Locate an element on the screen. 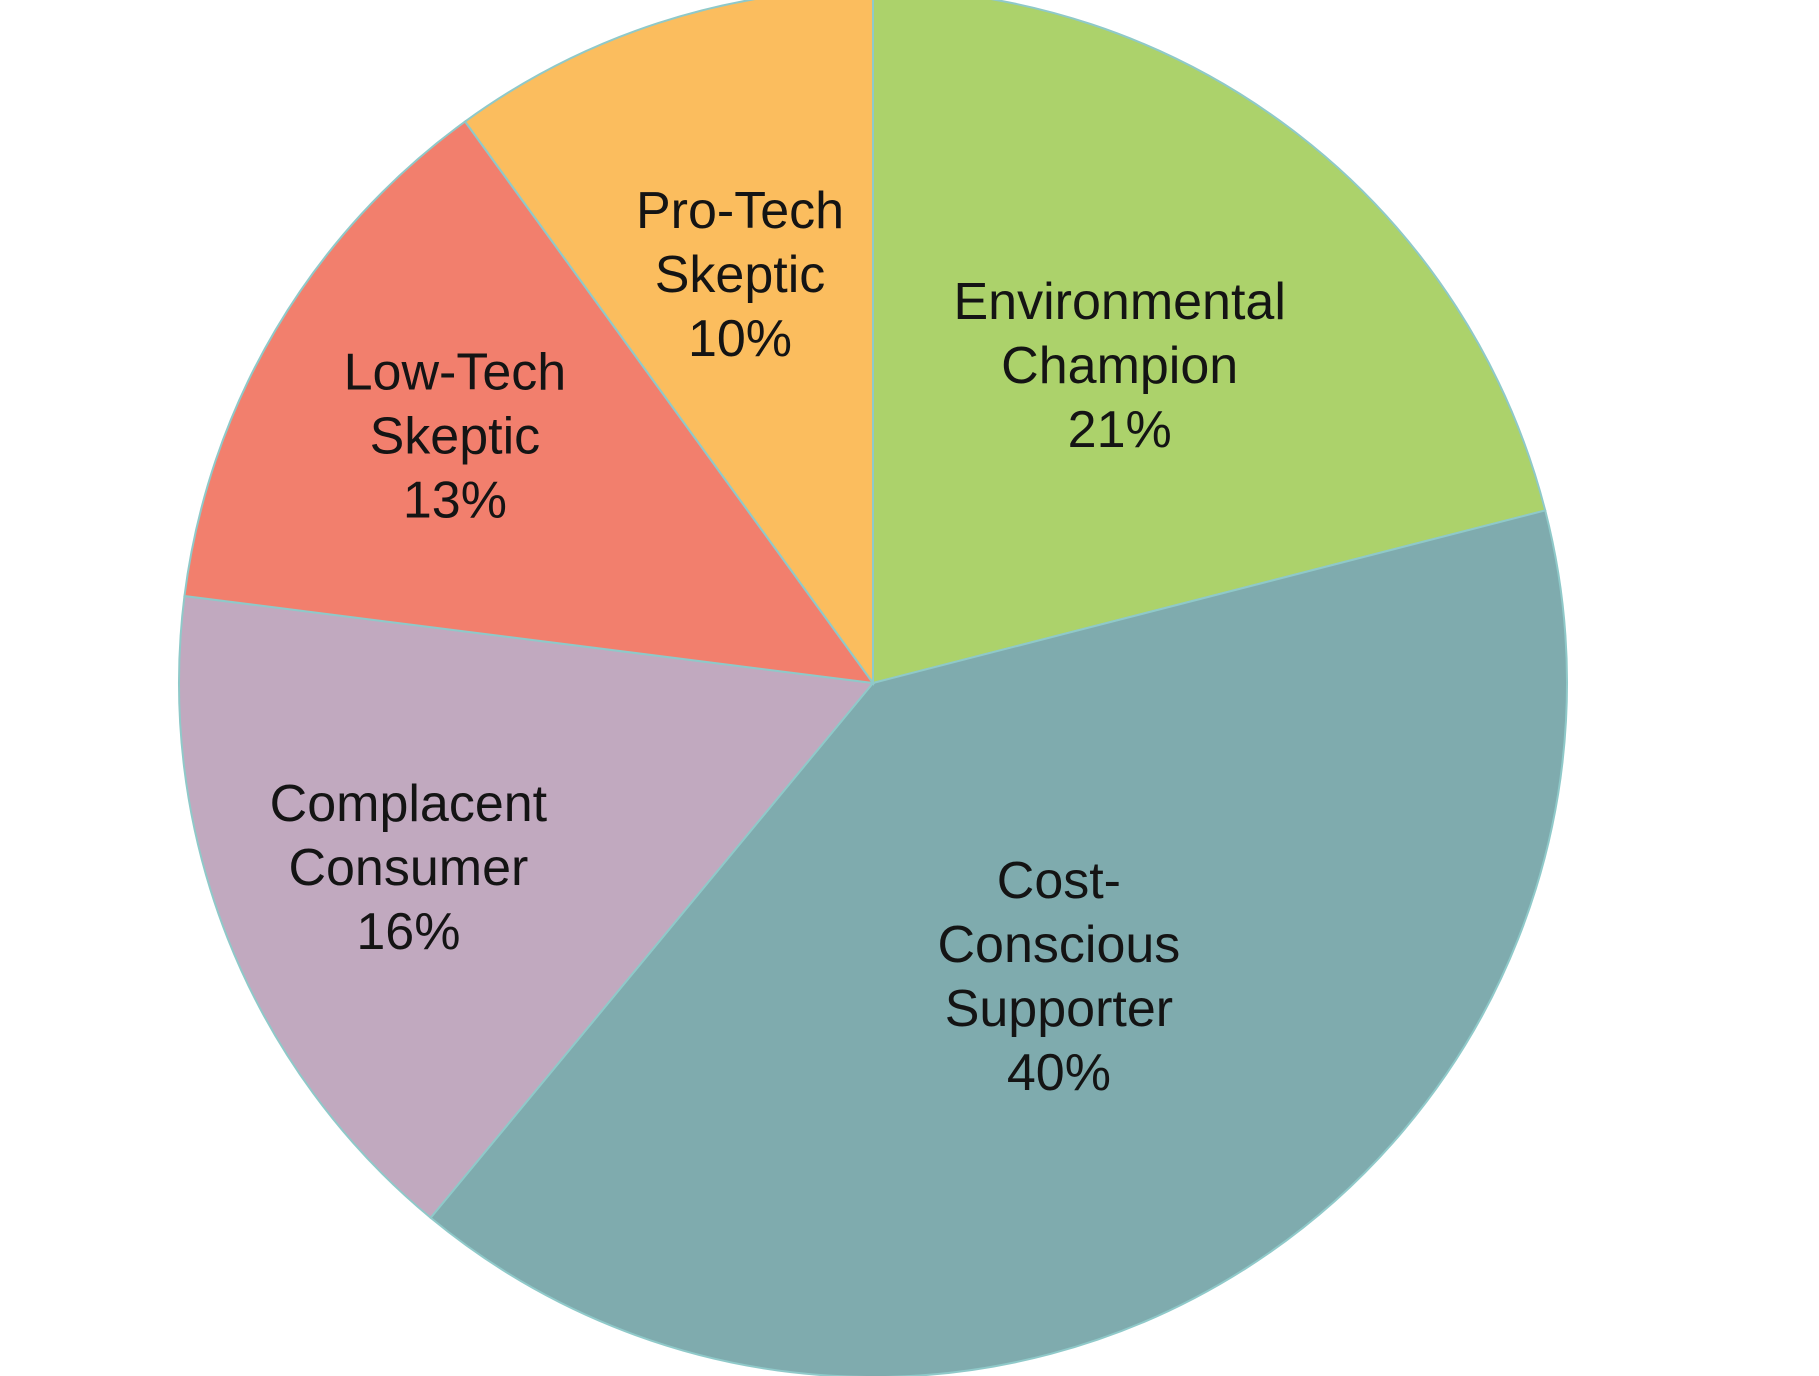  slice-category-label: Cost- is located at coordinates (1059, 881).